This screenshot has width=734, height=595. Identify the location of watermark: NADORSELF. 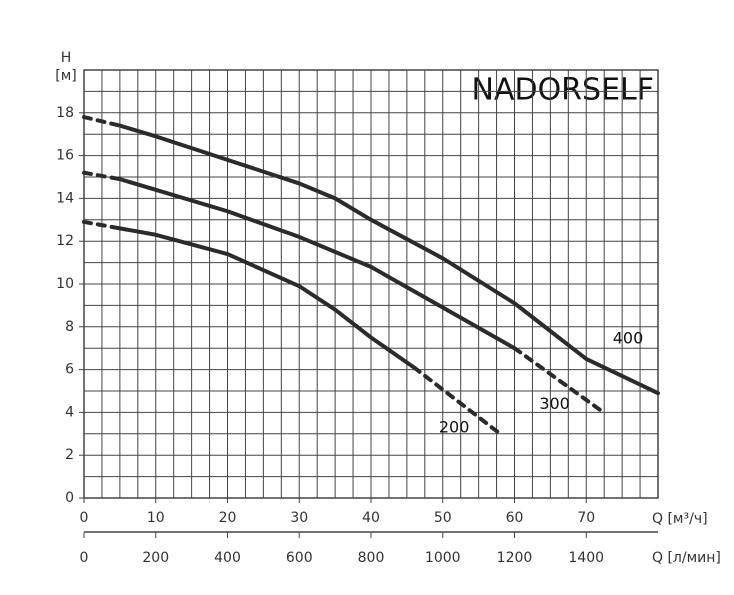
(563, 90).